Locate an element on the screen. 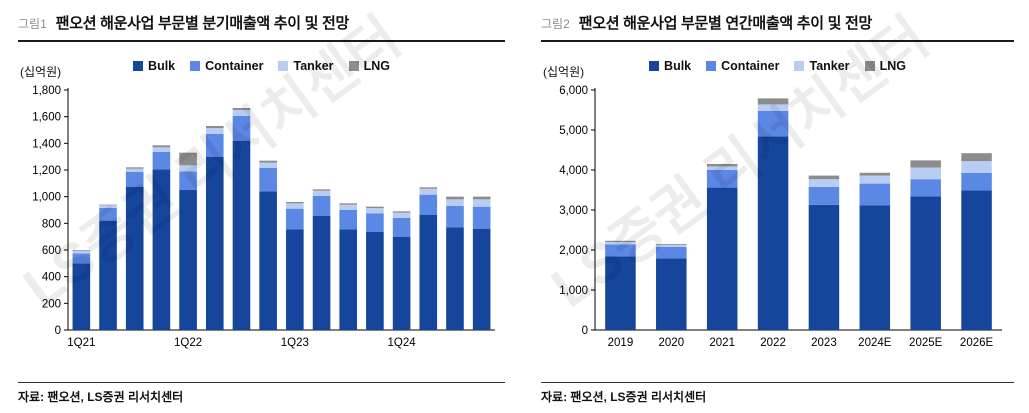 This screenshot has width=1029, height=413. bar-segment-lng-3Q22 is located at coordinates (241, 109).